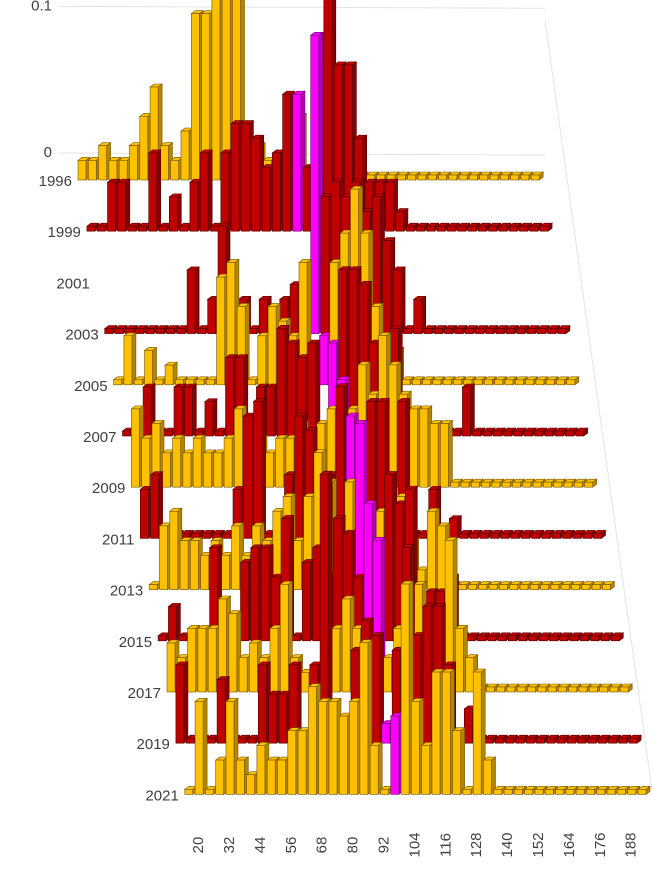  Describe the element at coordinates (260, 845) in the screenshot. I see `x-tick-label: 44` at that location.